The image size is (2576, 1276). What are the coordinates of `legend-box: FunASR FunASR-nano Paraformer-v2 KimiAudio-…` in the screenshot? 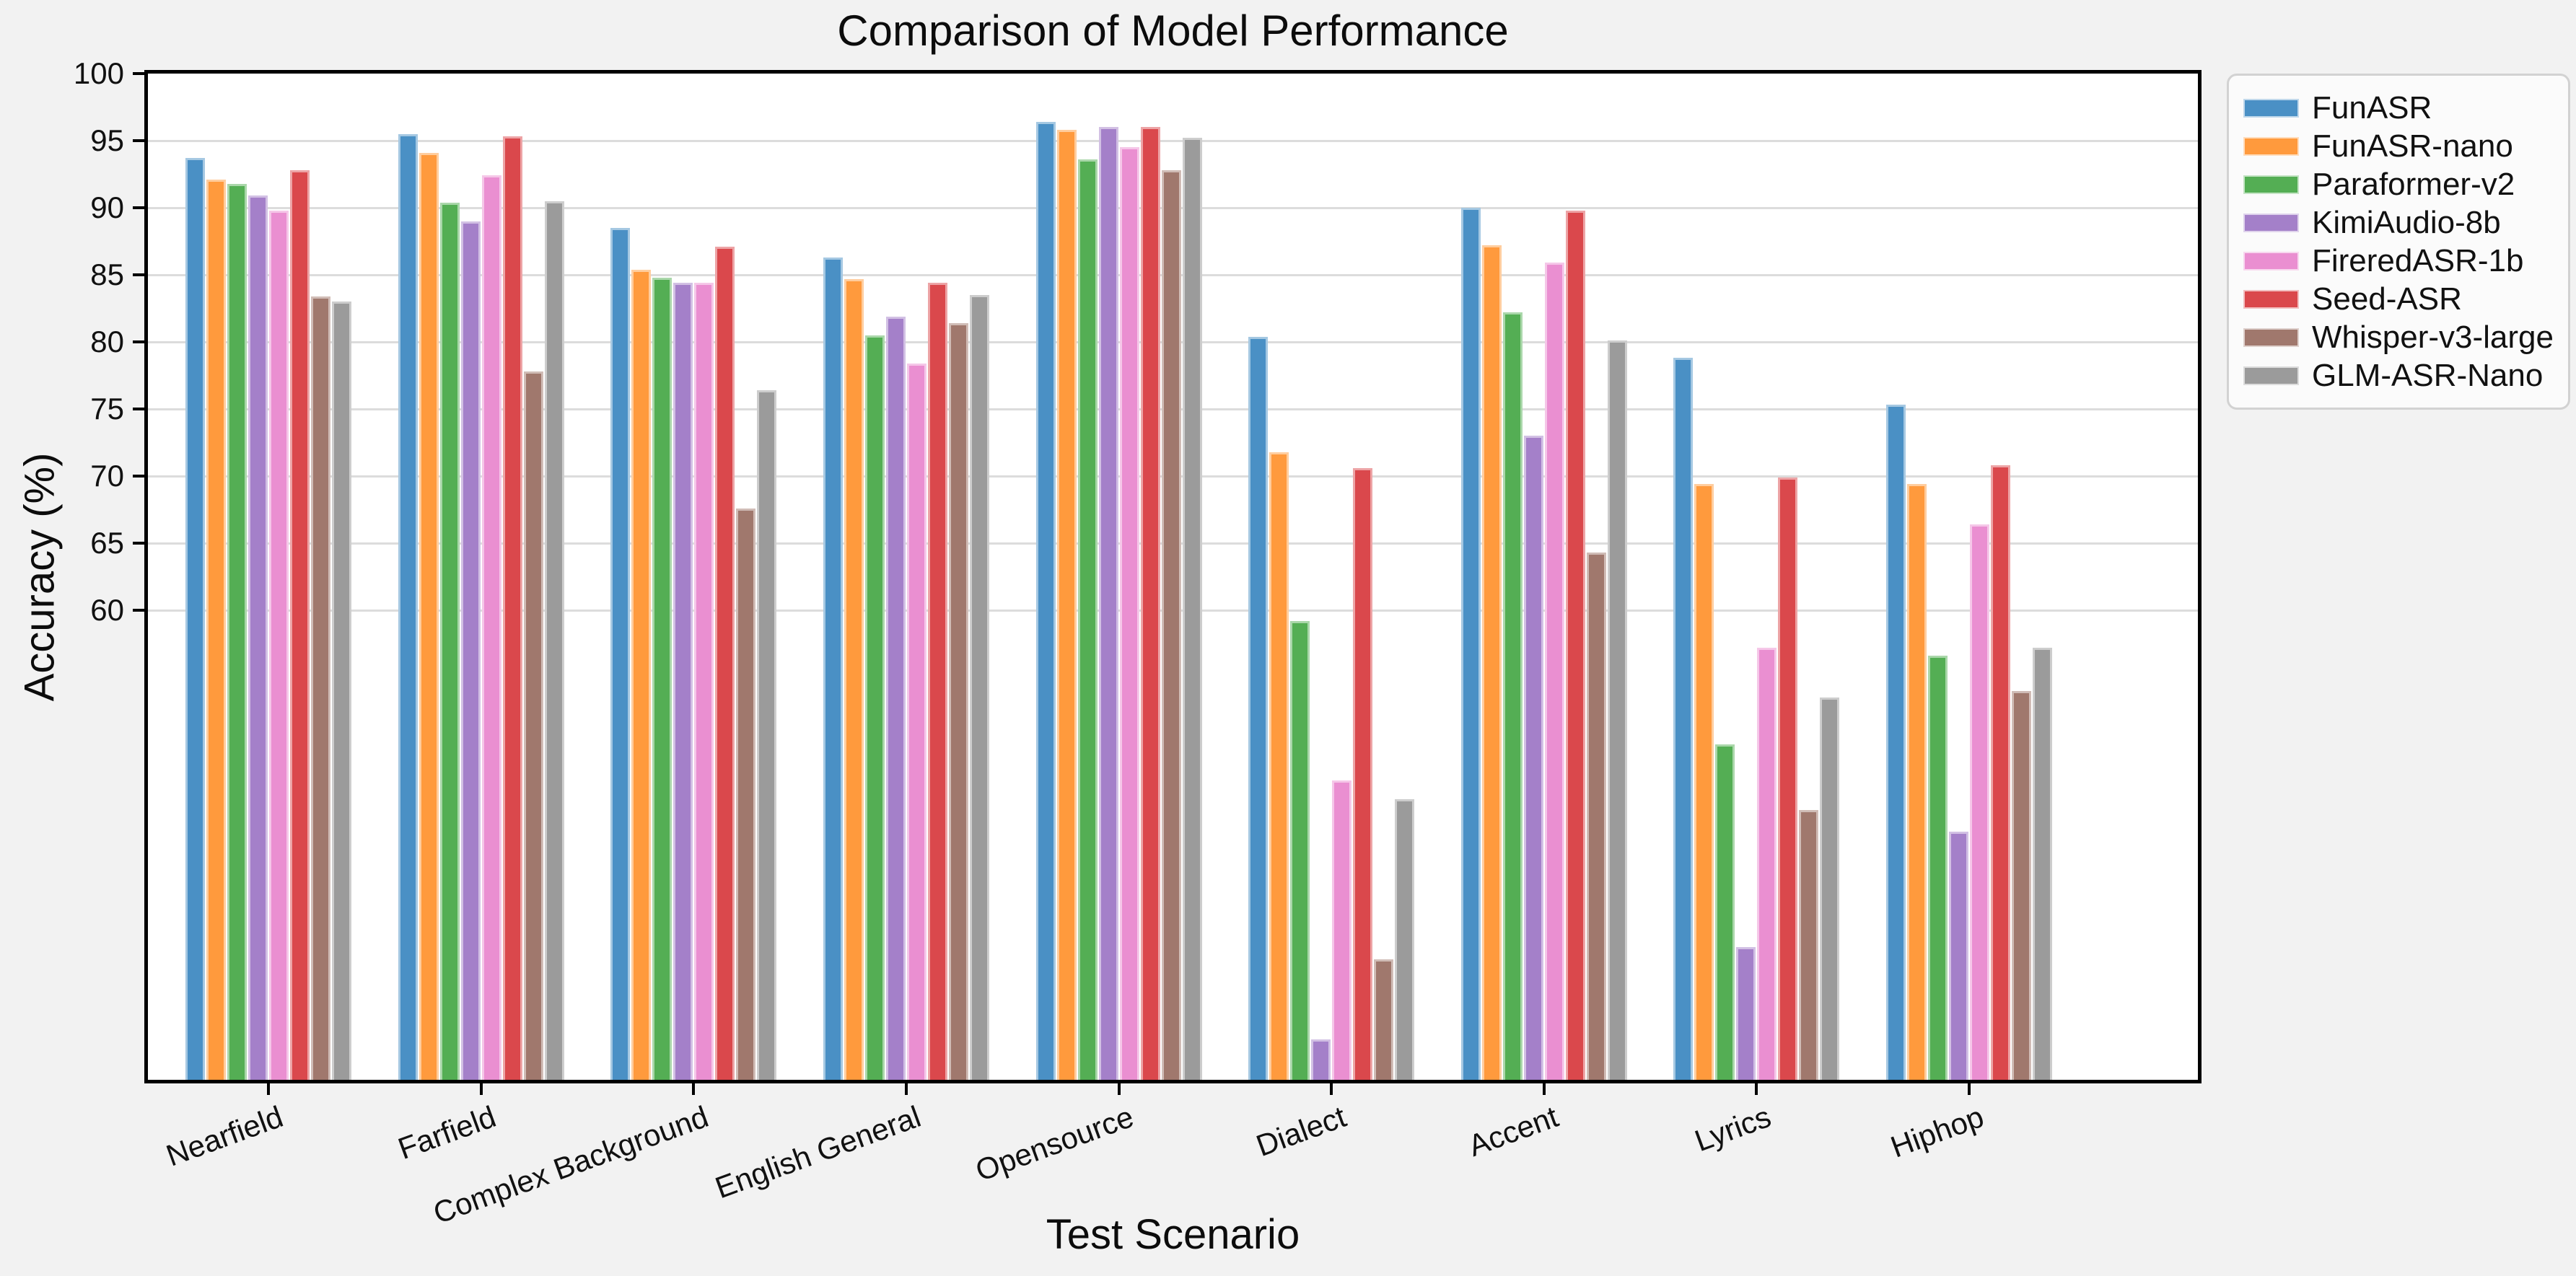 It's located at (2398, 242).